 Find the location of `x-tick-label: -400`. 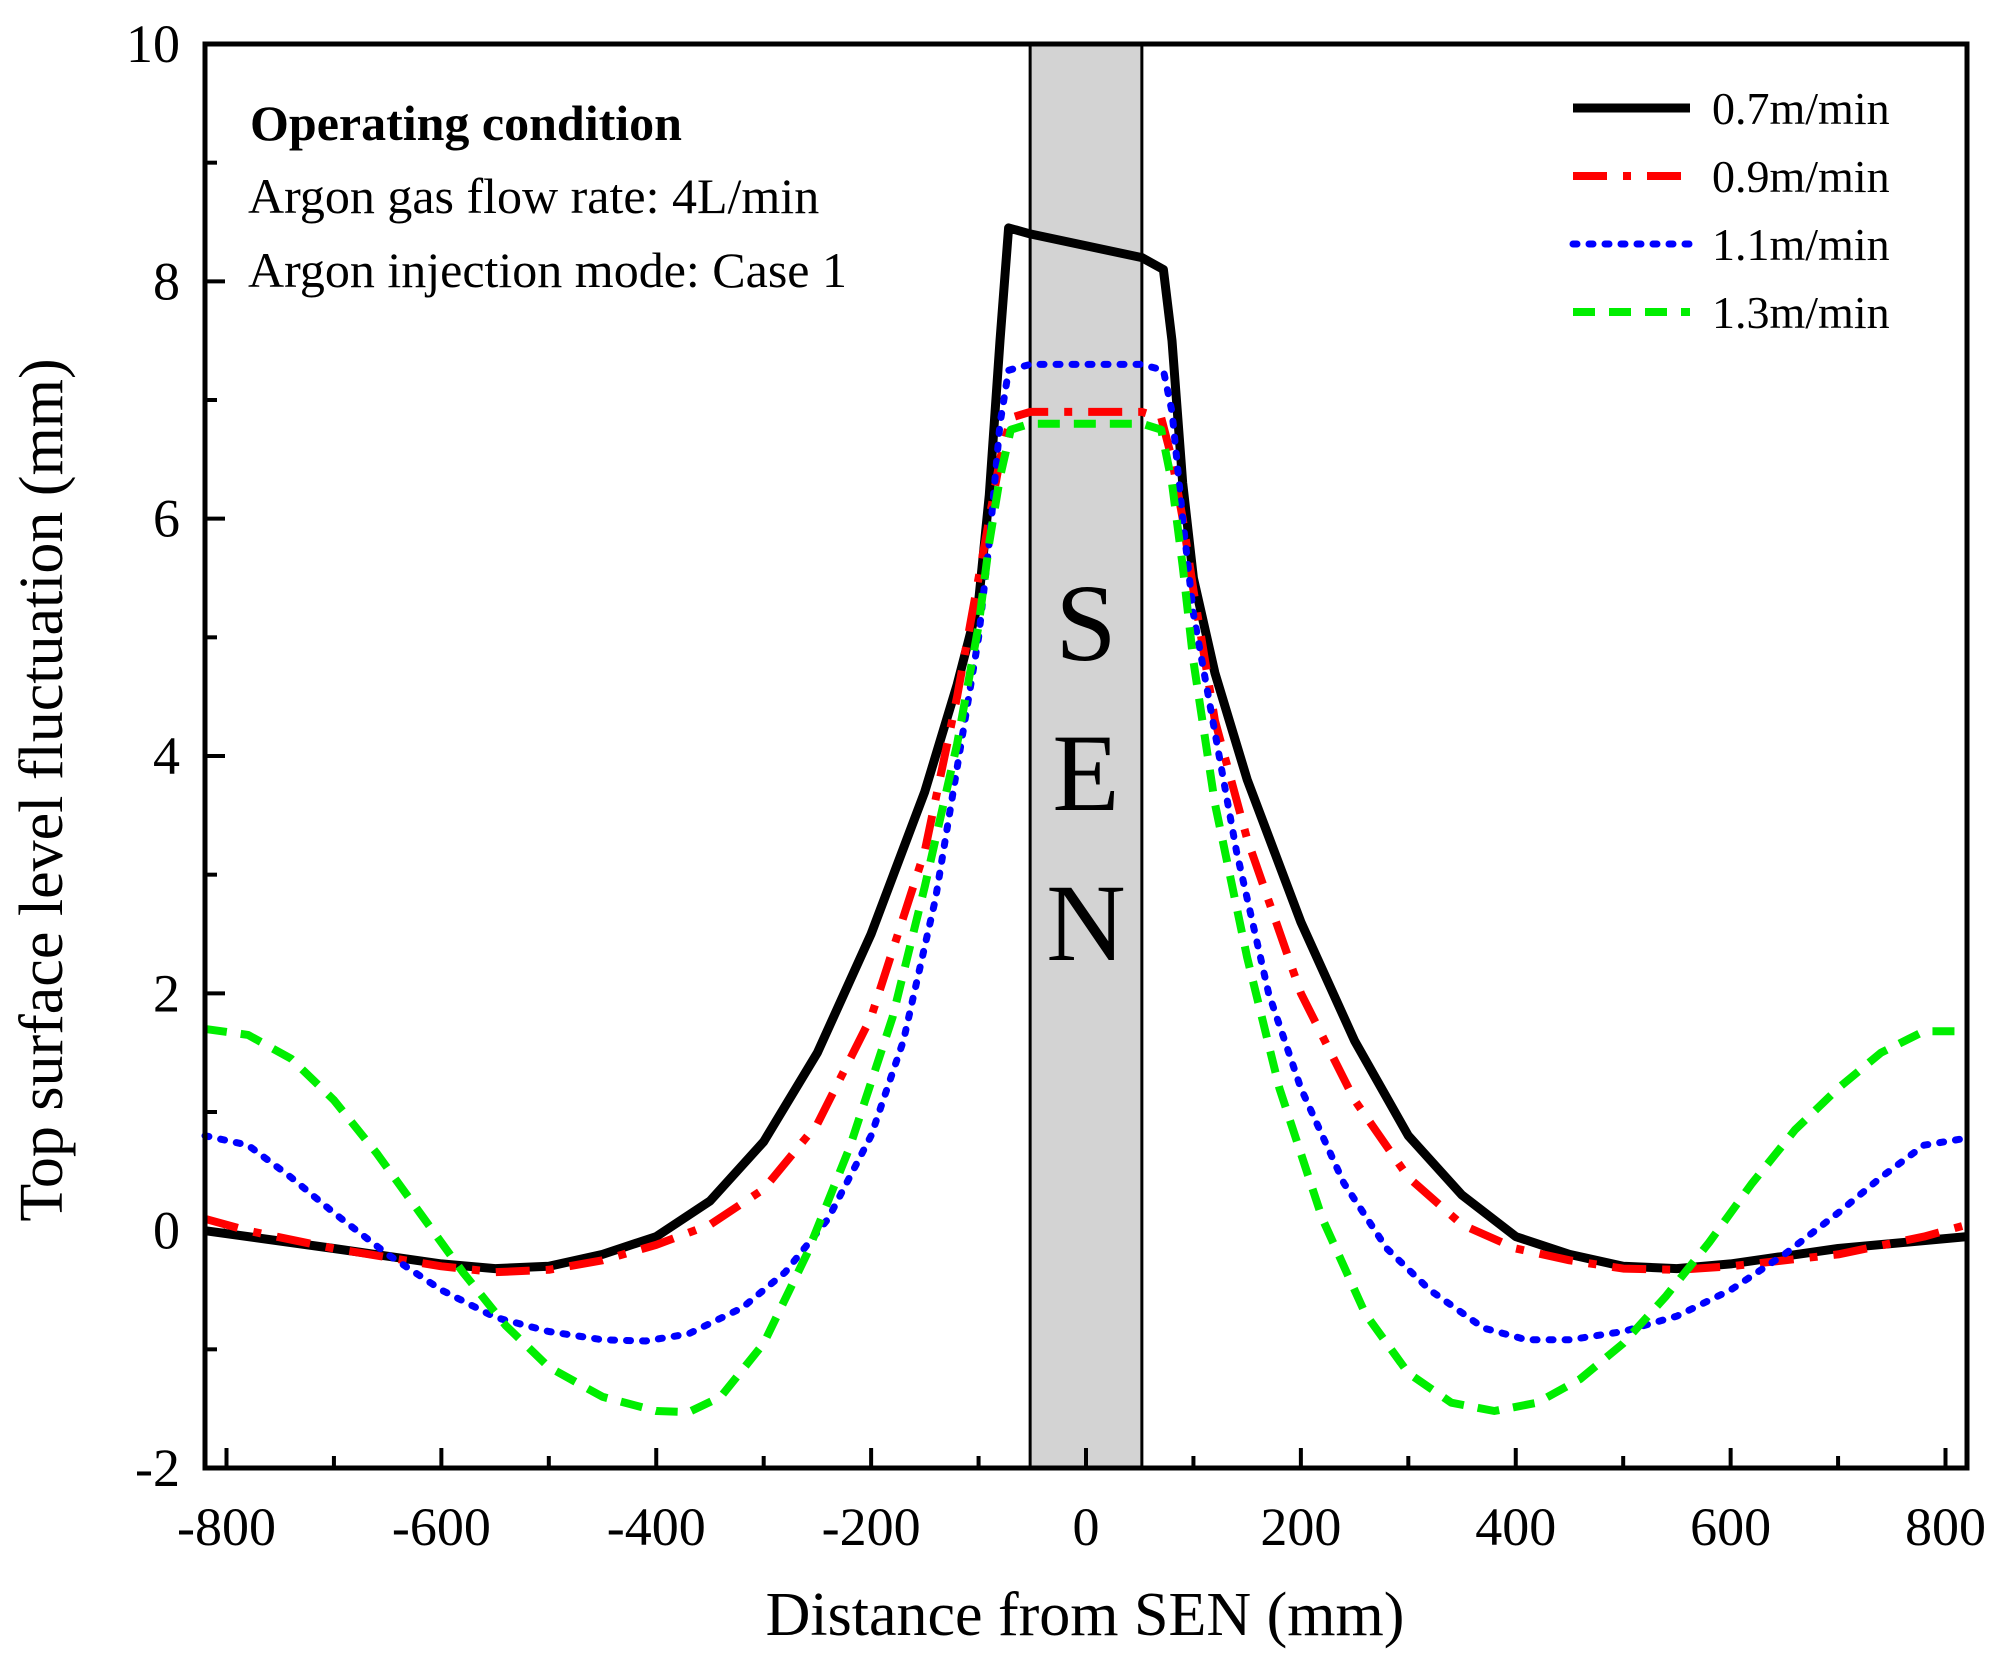

x-tick-label: -400 is located at coordinates (656, 1527).